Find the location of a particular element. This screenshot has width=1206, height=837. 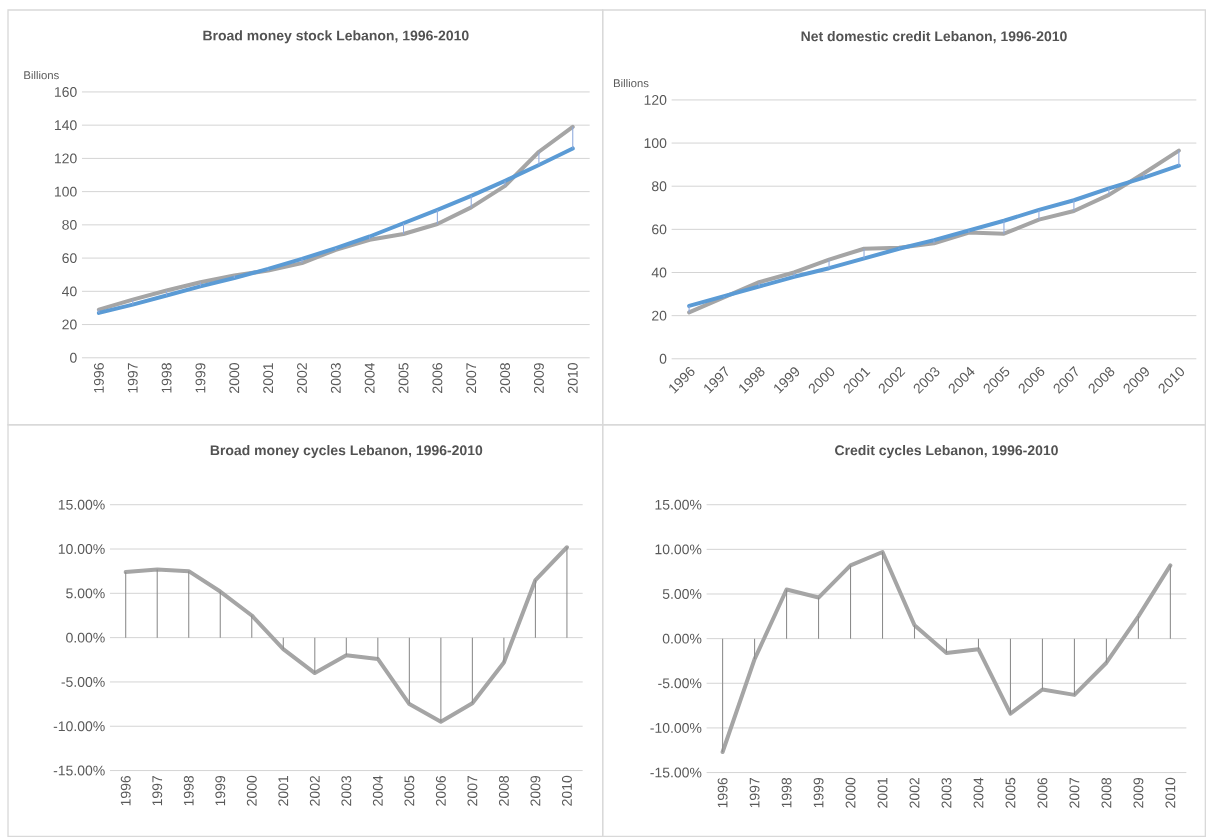

chart-title: Broad money stock Lebanon, 1996-2010 is located at coordinates (336, 37).